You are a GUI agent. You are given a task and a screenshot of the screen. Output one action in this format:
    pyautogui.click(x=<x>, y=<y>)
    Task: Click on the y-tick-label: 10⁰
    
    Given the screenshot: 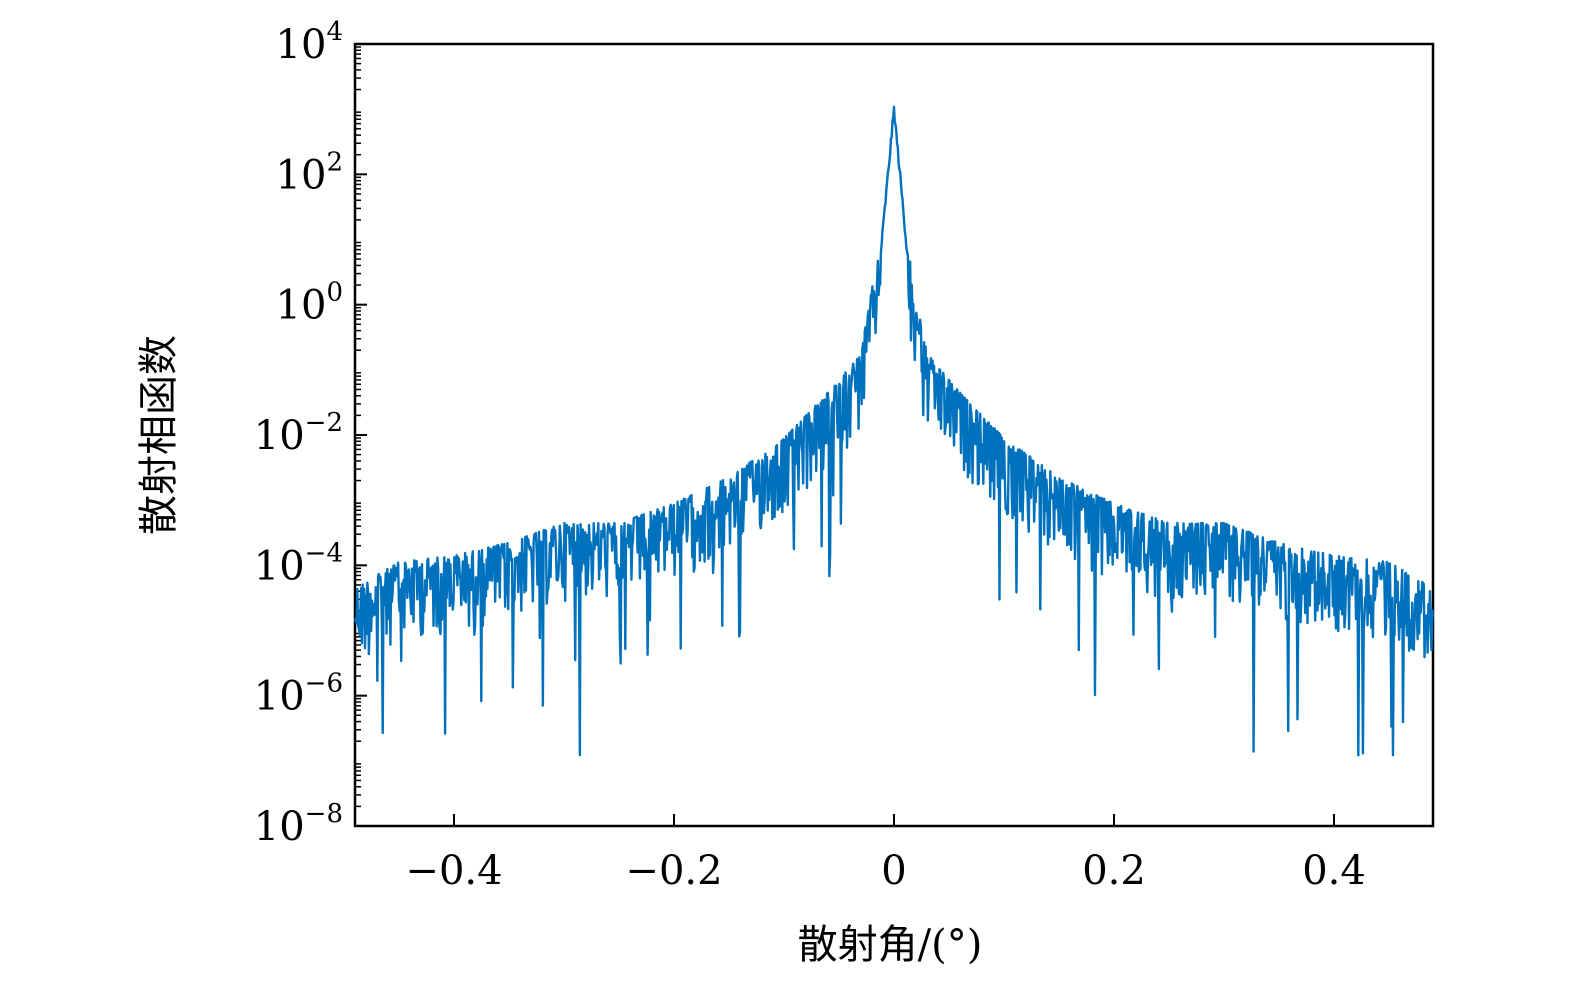 What is the action you would take?
    pyautogui.click(x=309, y=303)
    